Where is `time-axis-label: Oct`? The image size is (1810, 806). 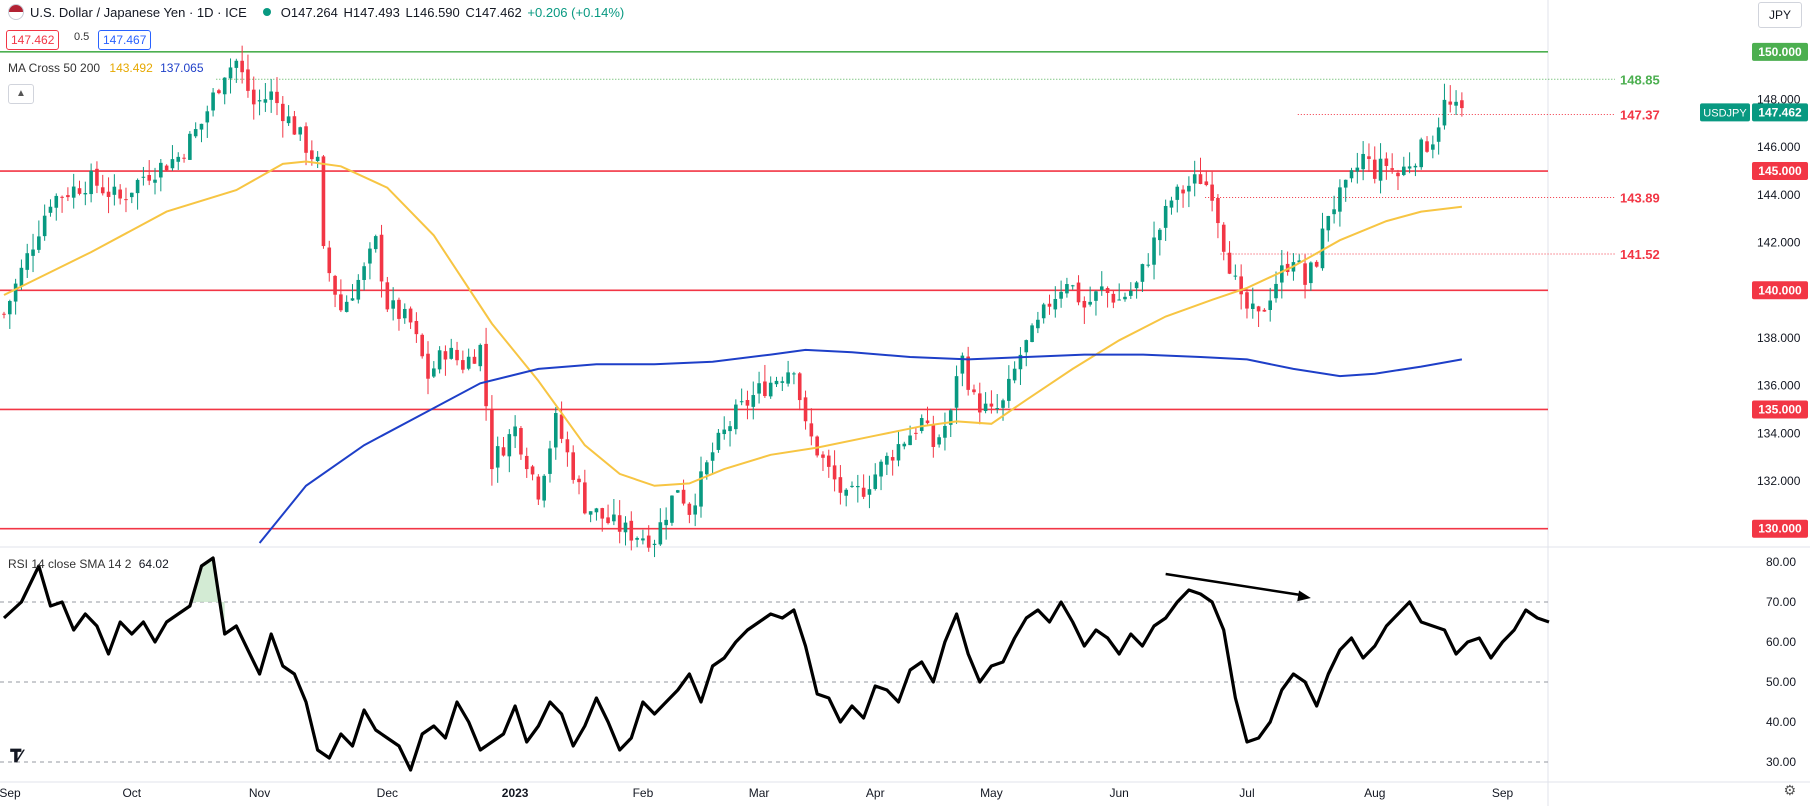 time-axis-label: Oct is located at coordinates (131, 793).